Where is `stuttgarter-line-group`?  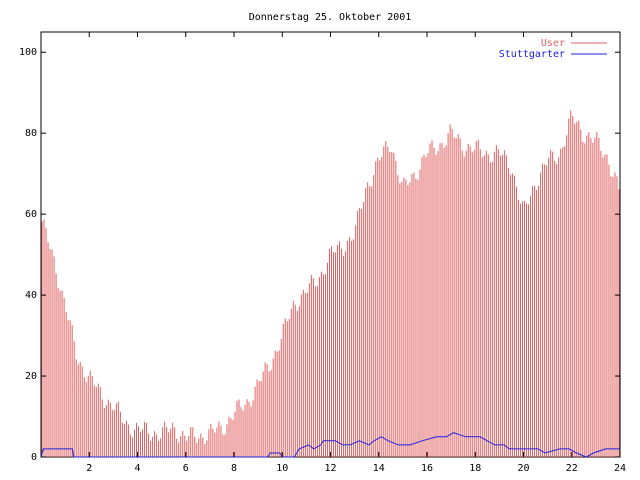 stuttgarter-line-group is located at coordinates (330, 445).